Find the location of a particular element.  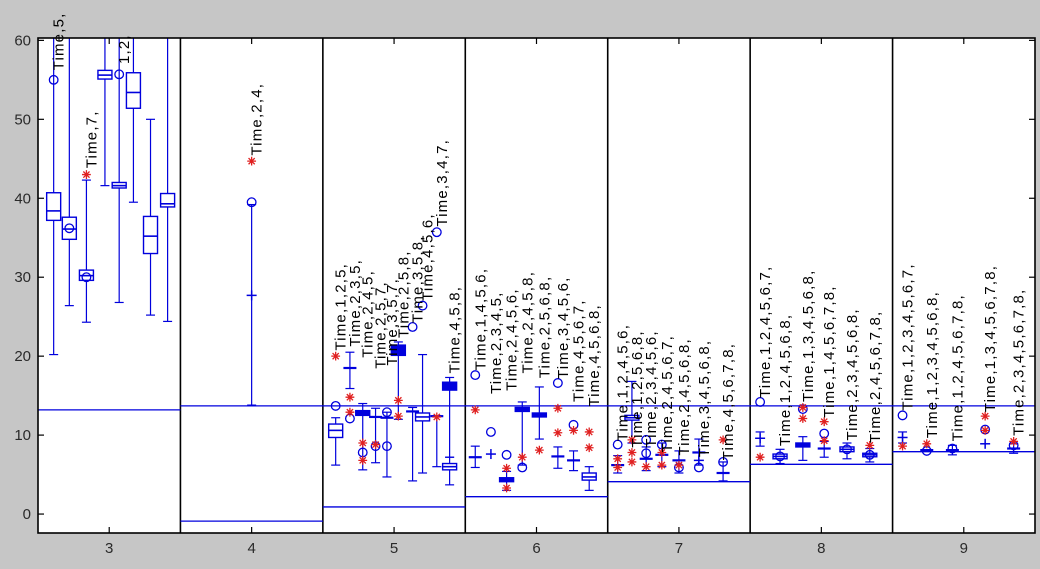

series-label: Time,3,5,8, is located at coordinates (418, 279).